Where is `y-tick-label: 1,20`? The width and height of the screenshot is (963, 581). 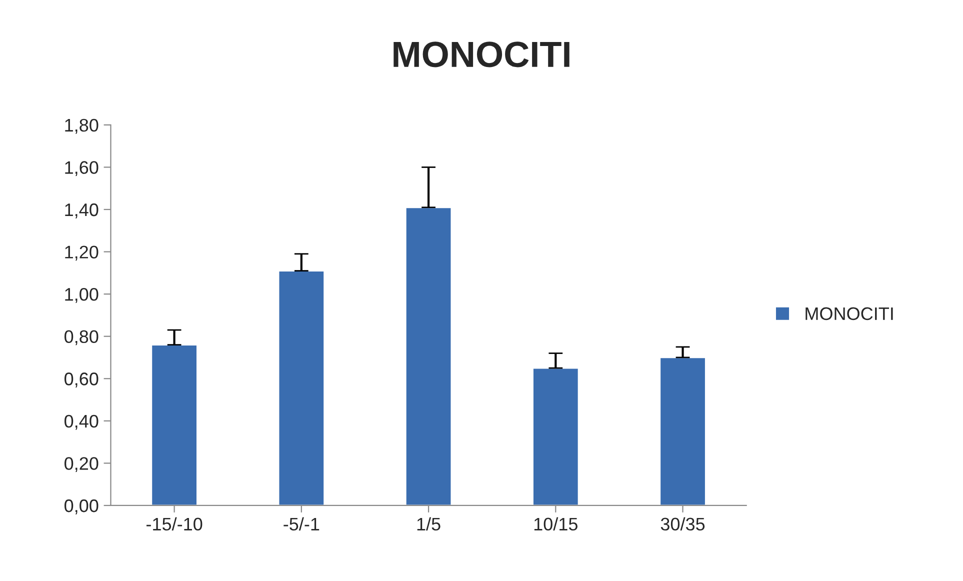 y-tick-label: 1,20 is located at coordinates (81, 253).